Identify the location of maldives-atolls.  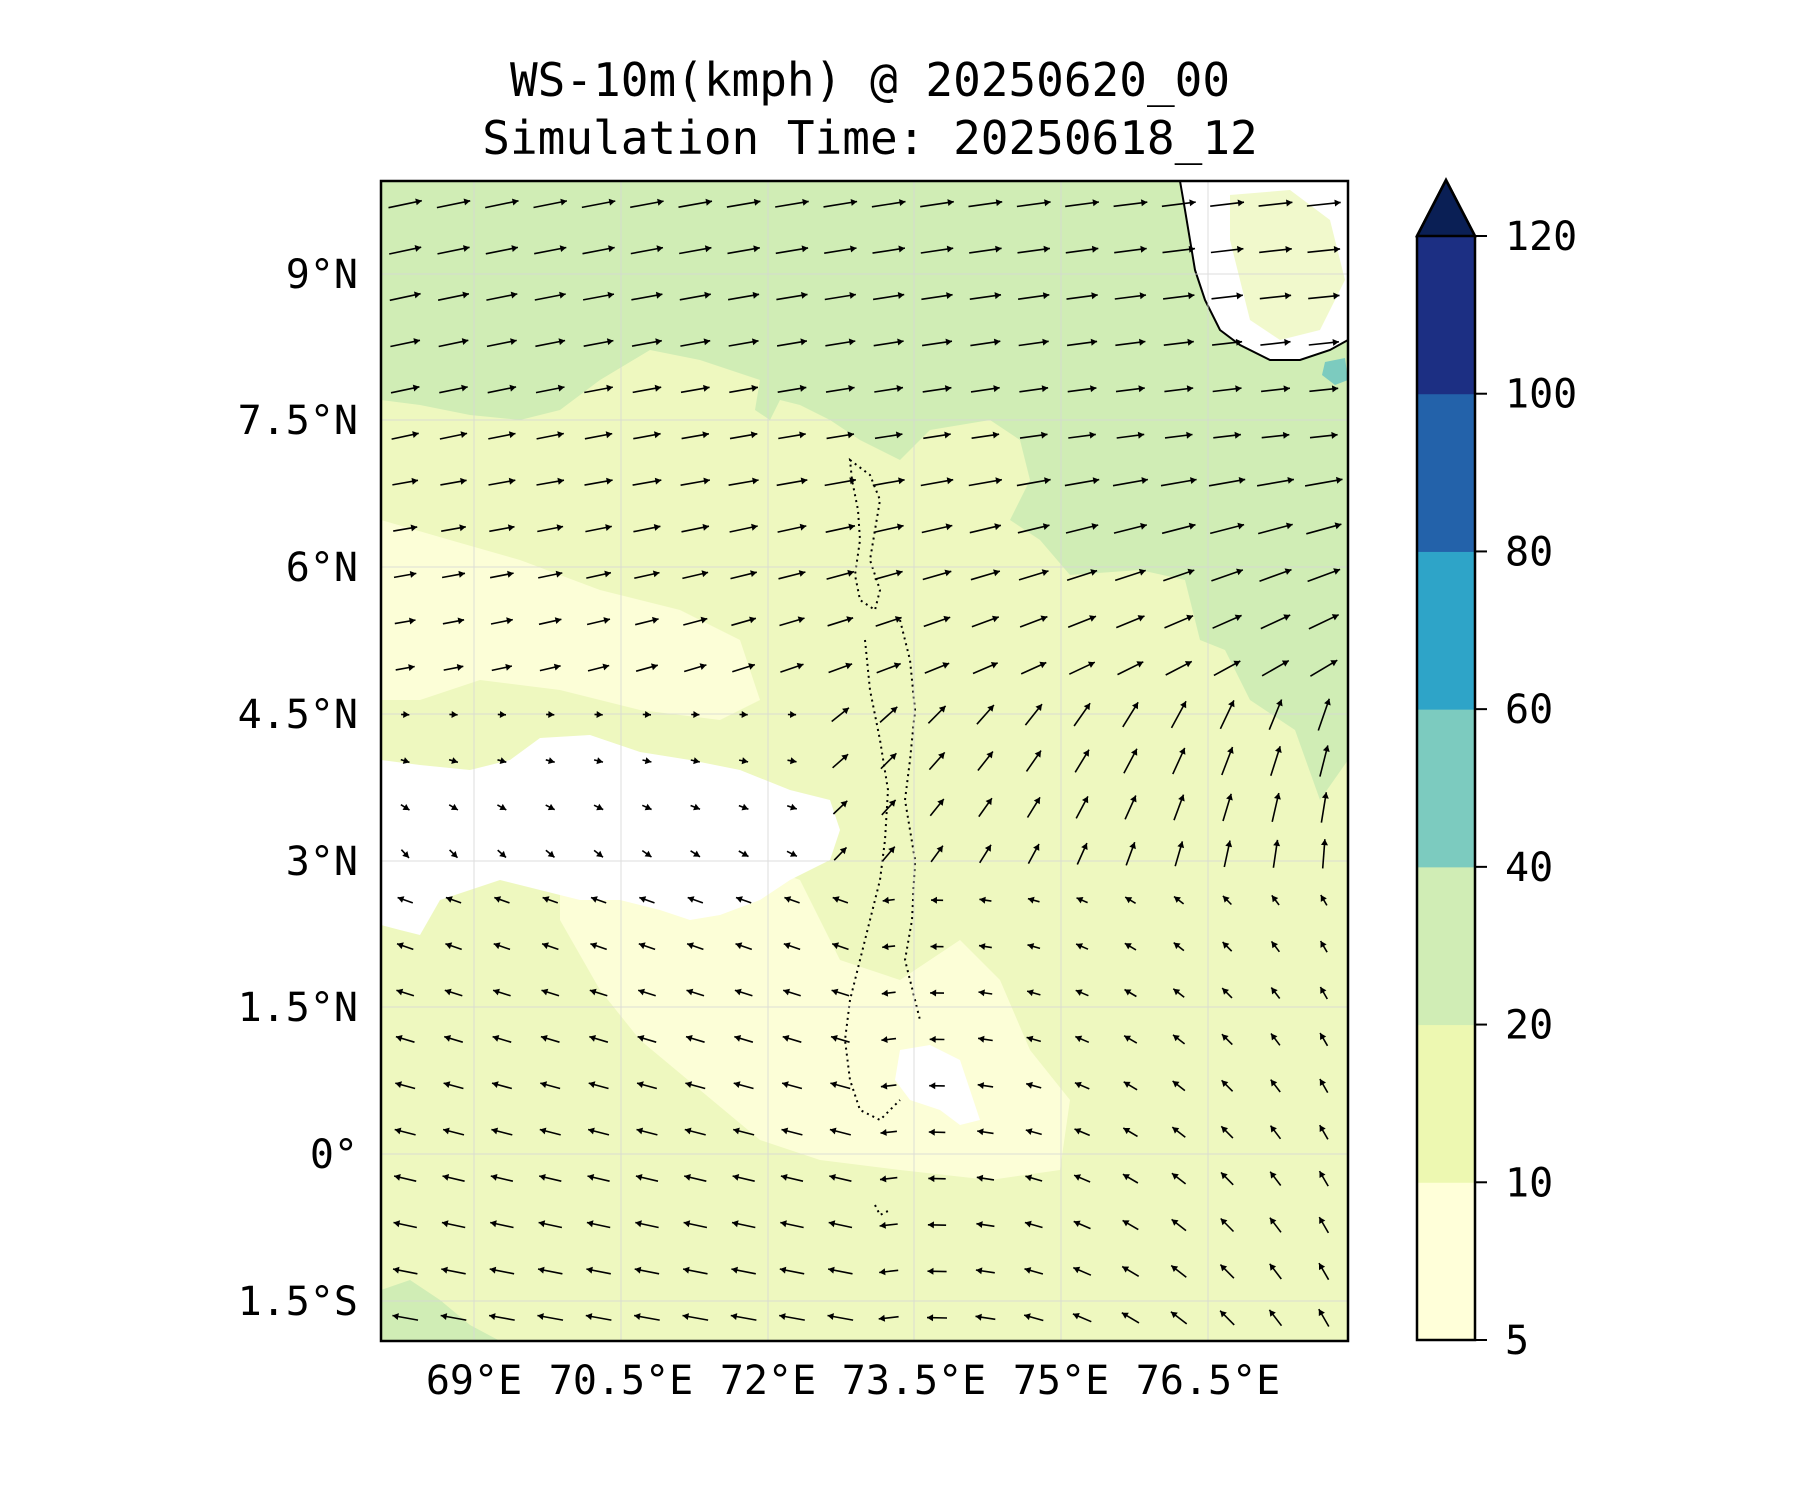
(882, 837).